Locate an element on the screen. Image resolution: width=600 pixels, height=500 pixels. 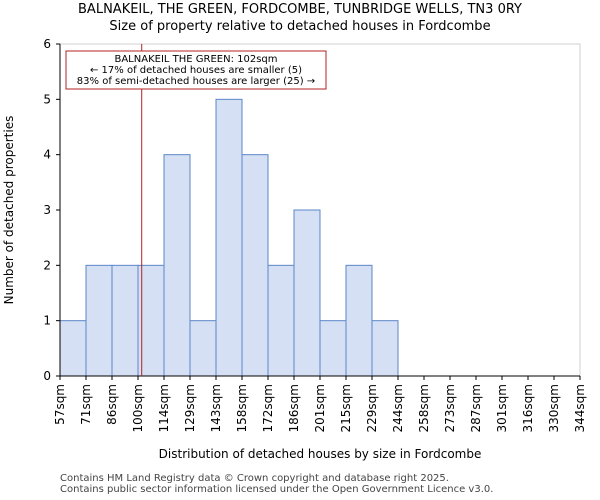
x-tick-label: 301sqm is located at coordinates (502, 408).